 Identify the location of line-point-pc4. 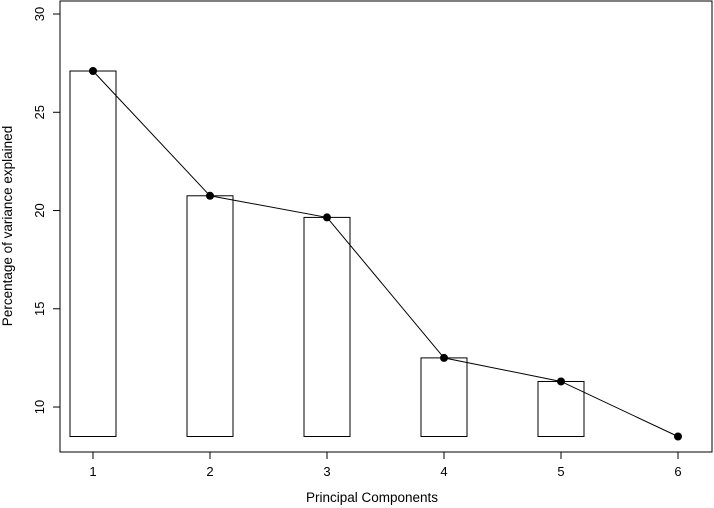
(444, 357).